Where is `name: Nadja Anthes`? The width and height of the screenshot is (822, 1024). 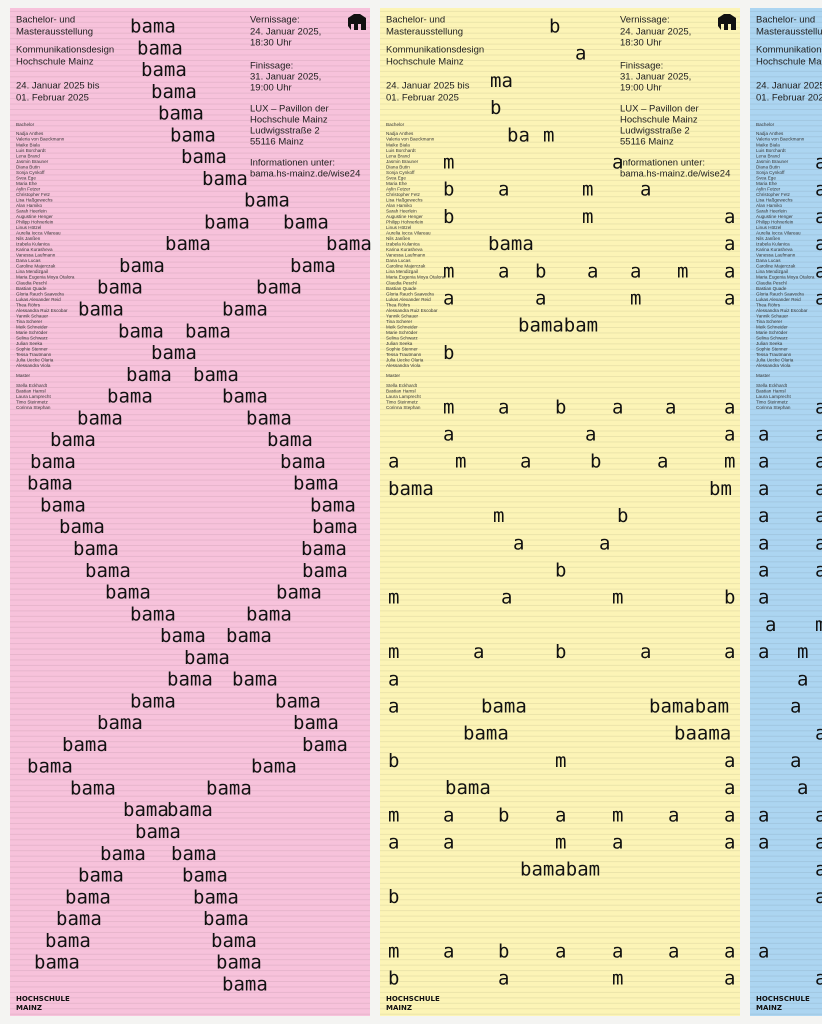
name: Nadja Anthes is located at coordinates (400, 133).